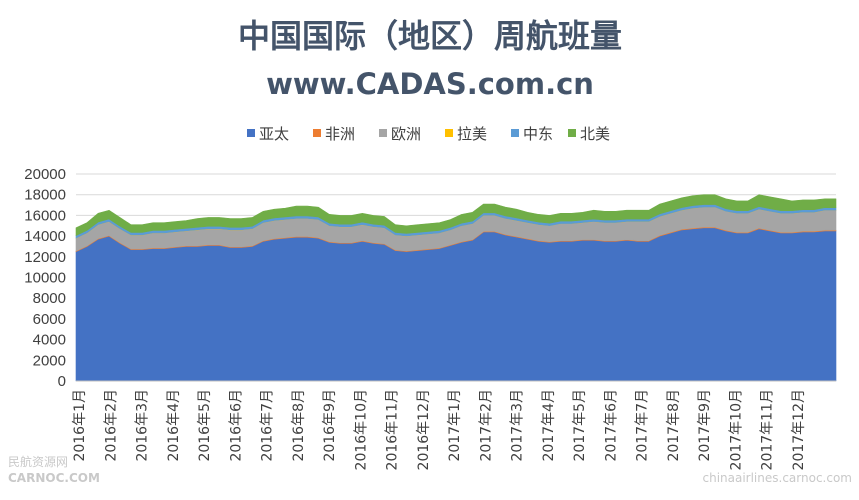 The image size is (859, 500). Describe the element at coordinates (518, 425) in the screenshot. I see `x-tick-label: 2017年3月` at that location.